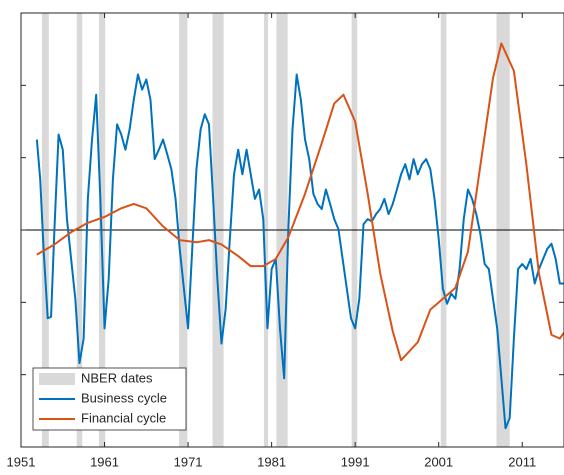  Describe the element at coordinates (188, 461) in the screenshot. I see `x-tick-label: 1971` at that location.